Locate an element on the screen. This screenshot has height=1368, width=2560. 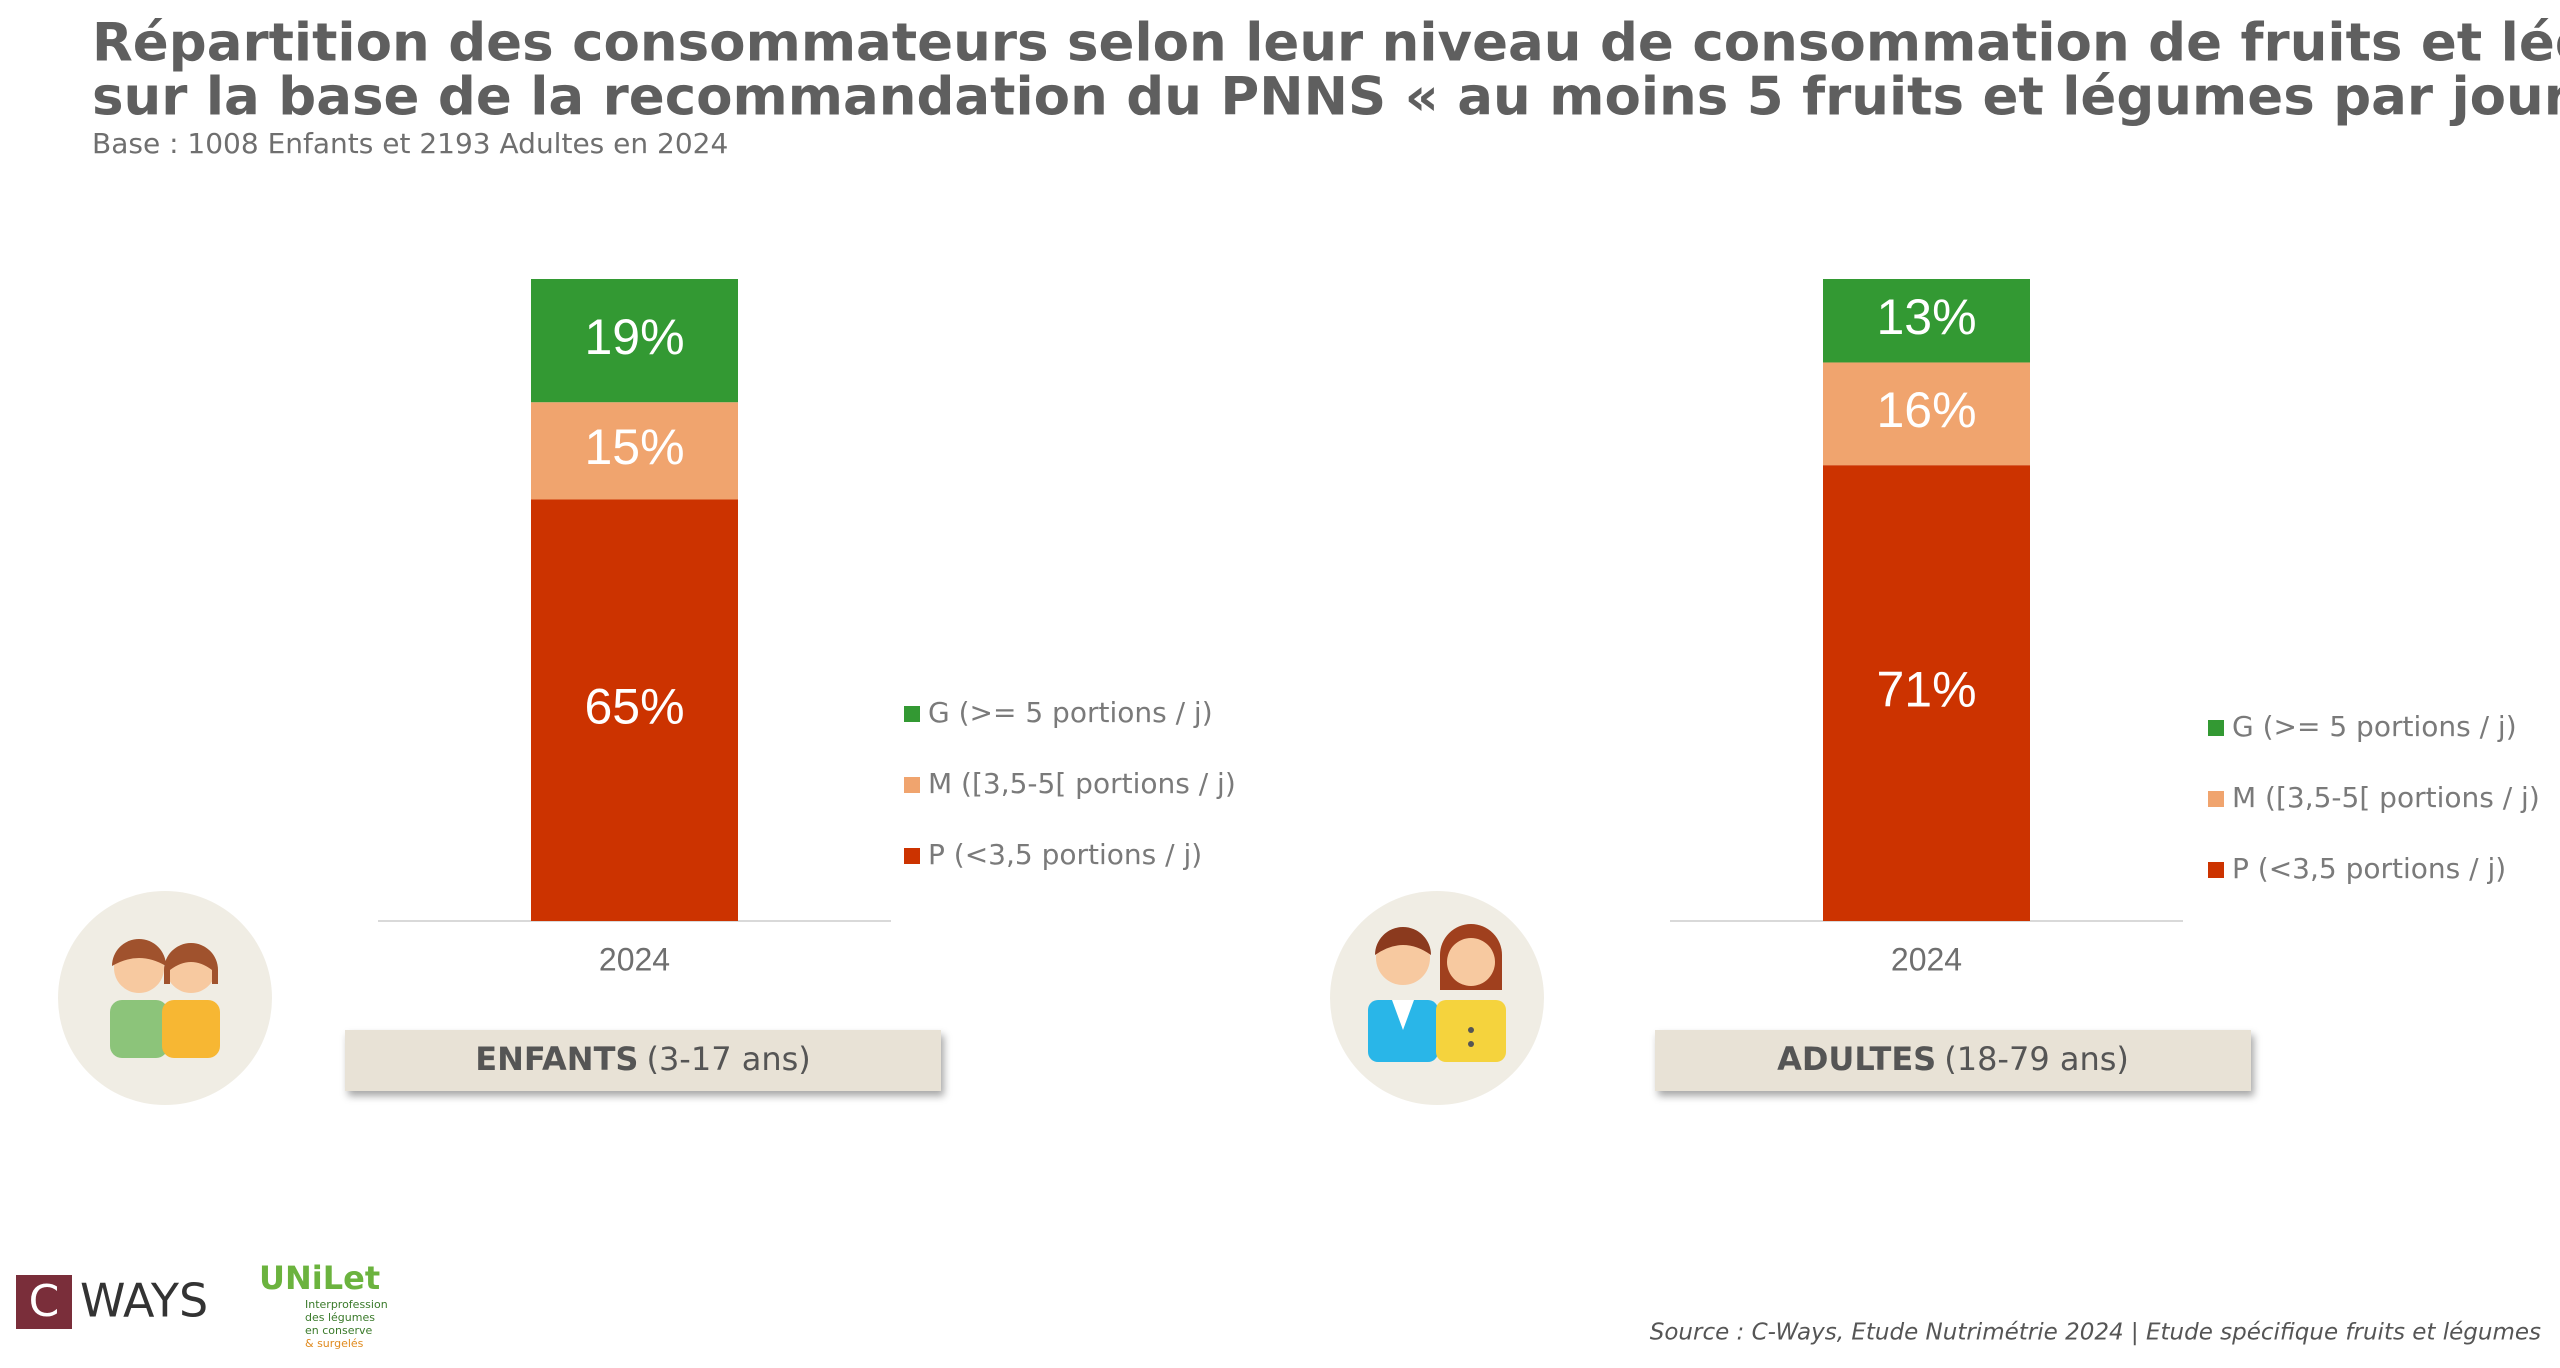
value-label: 16% is located at coordinates (1926, 410).